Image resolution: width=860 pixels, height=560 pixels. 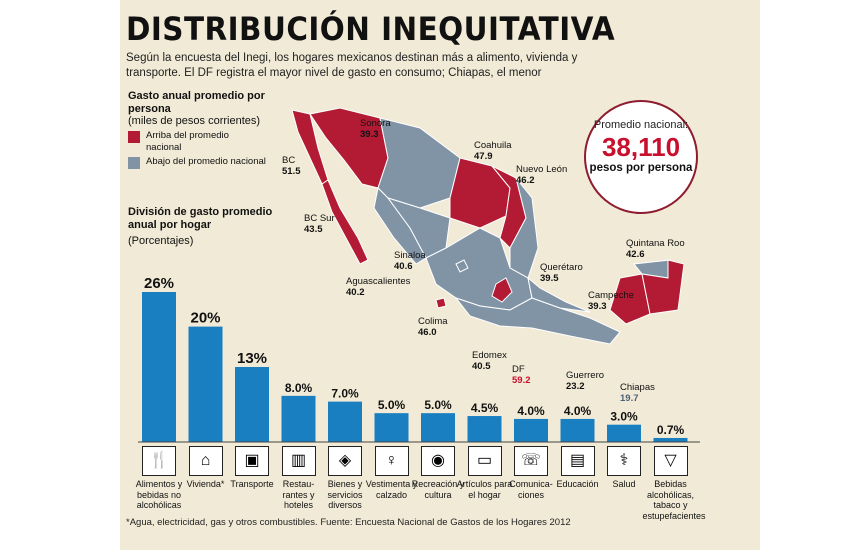 What do you see at coordinates (462, 266) in the screenshot?
I see `state-aguascalientes` at bounding box center [462, 266].